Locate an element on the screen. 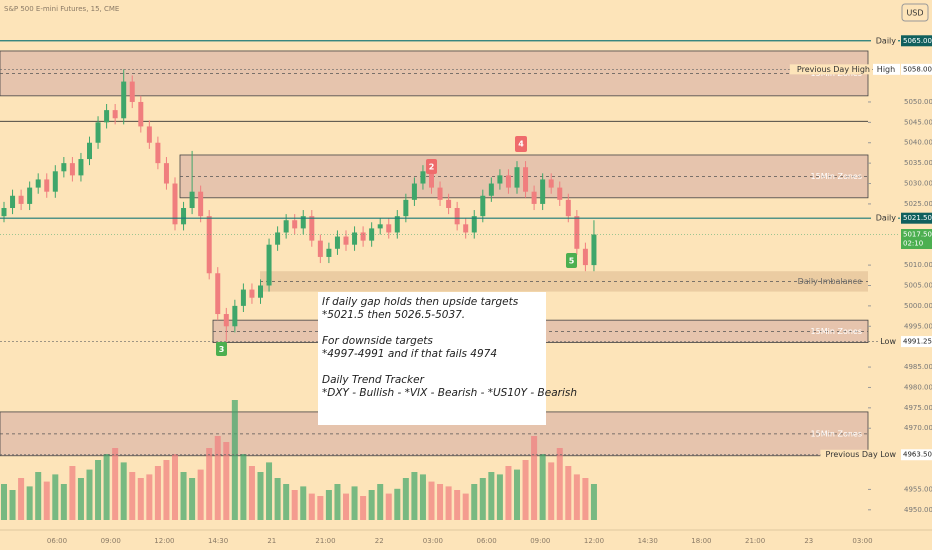 The width and height of the screenshot is (932, 550). badge is located at coordinates (571, 260).